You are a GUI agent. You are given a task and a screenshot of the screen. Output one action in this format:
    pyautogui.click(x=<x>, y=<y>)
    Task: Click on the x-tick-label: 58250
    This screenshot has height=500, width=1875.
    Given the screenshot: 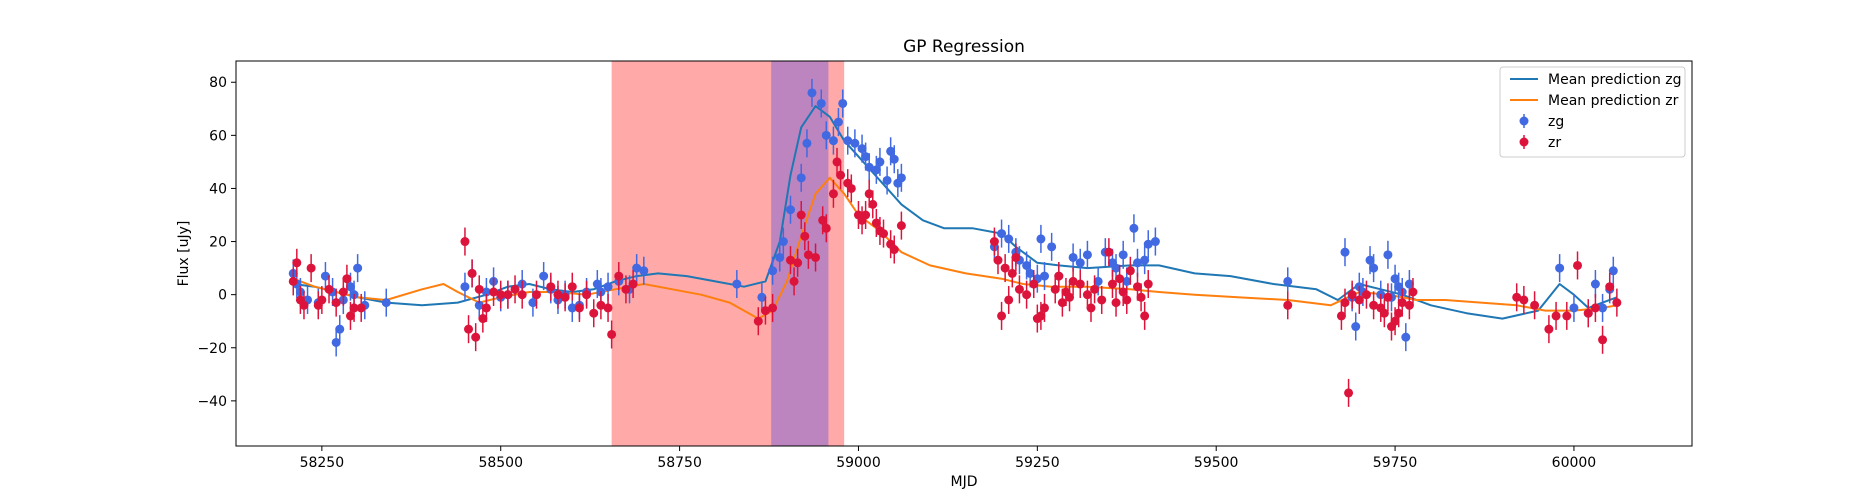 What is the action you would take?
    pyautogui.click(x=322, y=463)
    